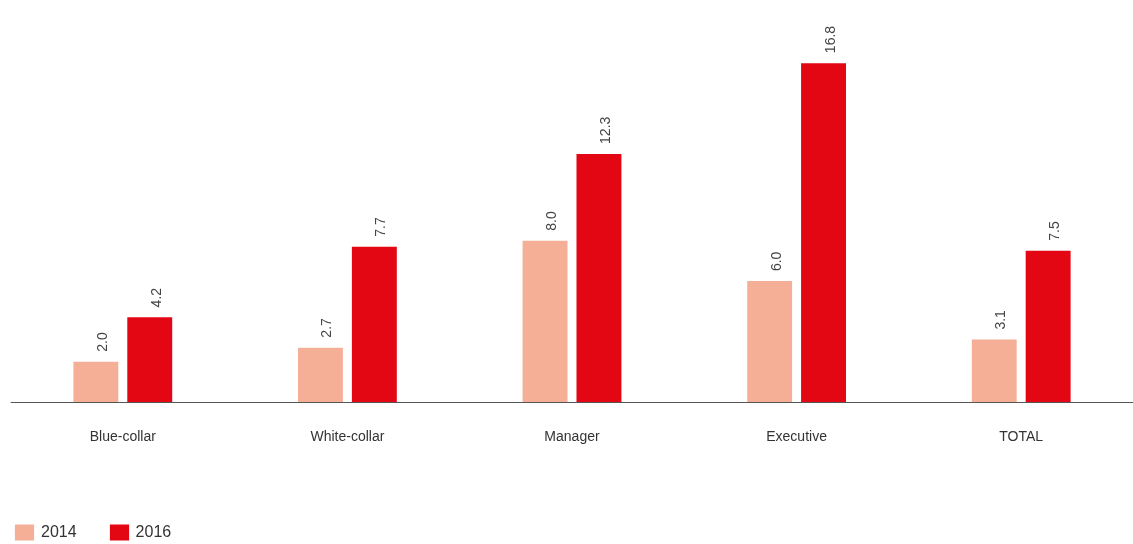  I want to click on data-label: 16.8, so click(829, 39).